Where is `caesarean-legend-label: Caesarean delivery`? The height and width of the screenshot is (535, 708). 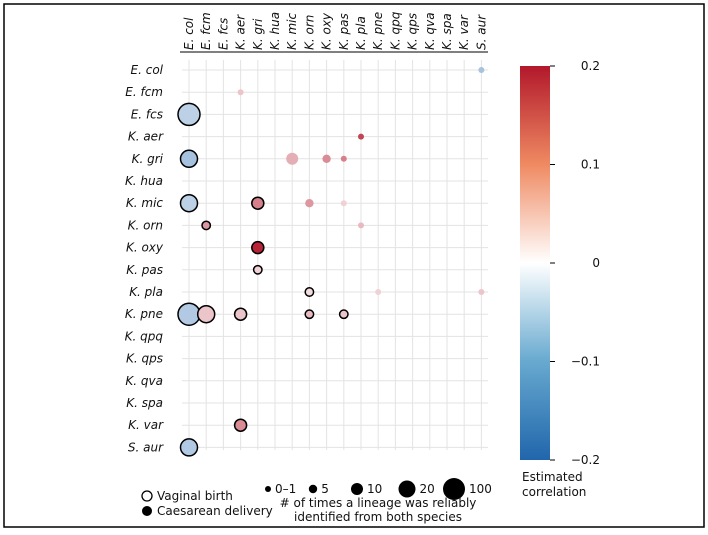 caesarean-legend-label: Caesarean delivery is located at coordinates (215, 511).